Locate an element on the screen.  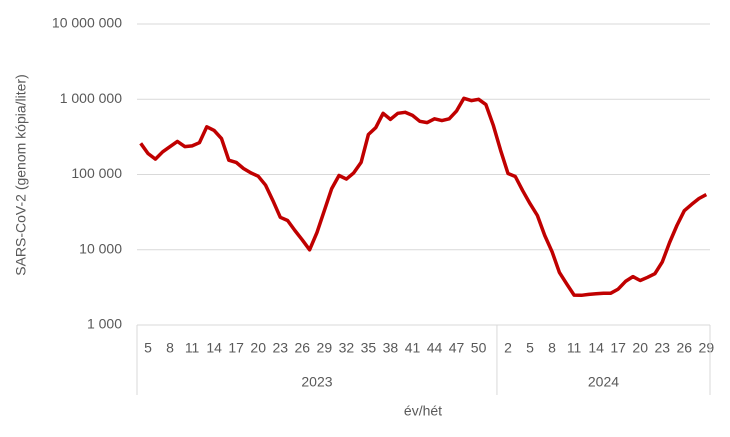
y-tick-label: 100 000 is located at coordinates (96, 173).